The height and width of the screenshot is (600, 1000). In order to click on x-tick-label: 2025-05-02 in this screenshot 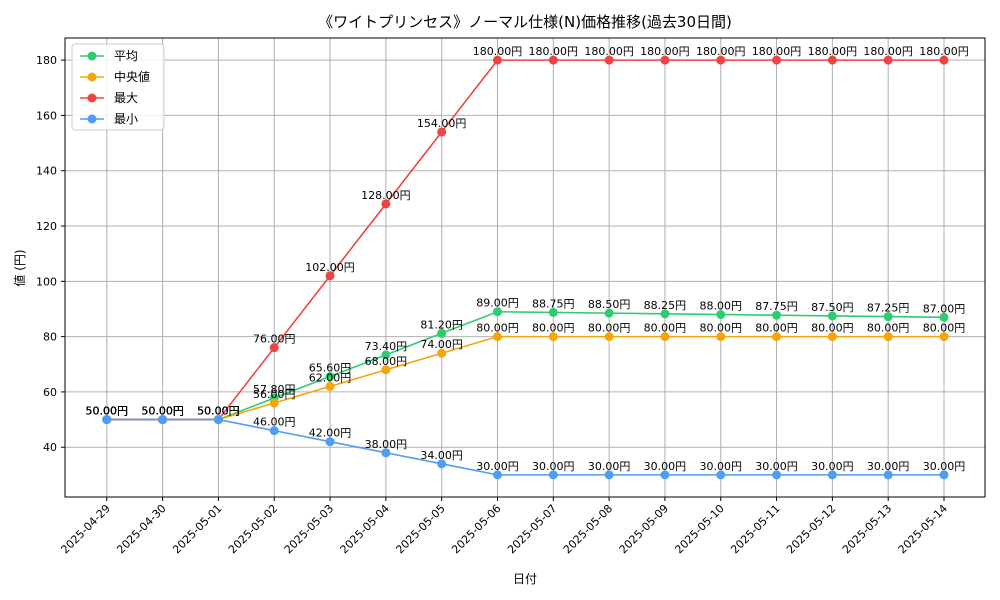, I will do `click(253, 529)`.